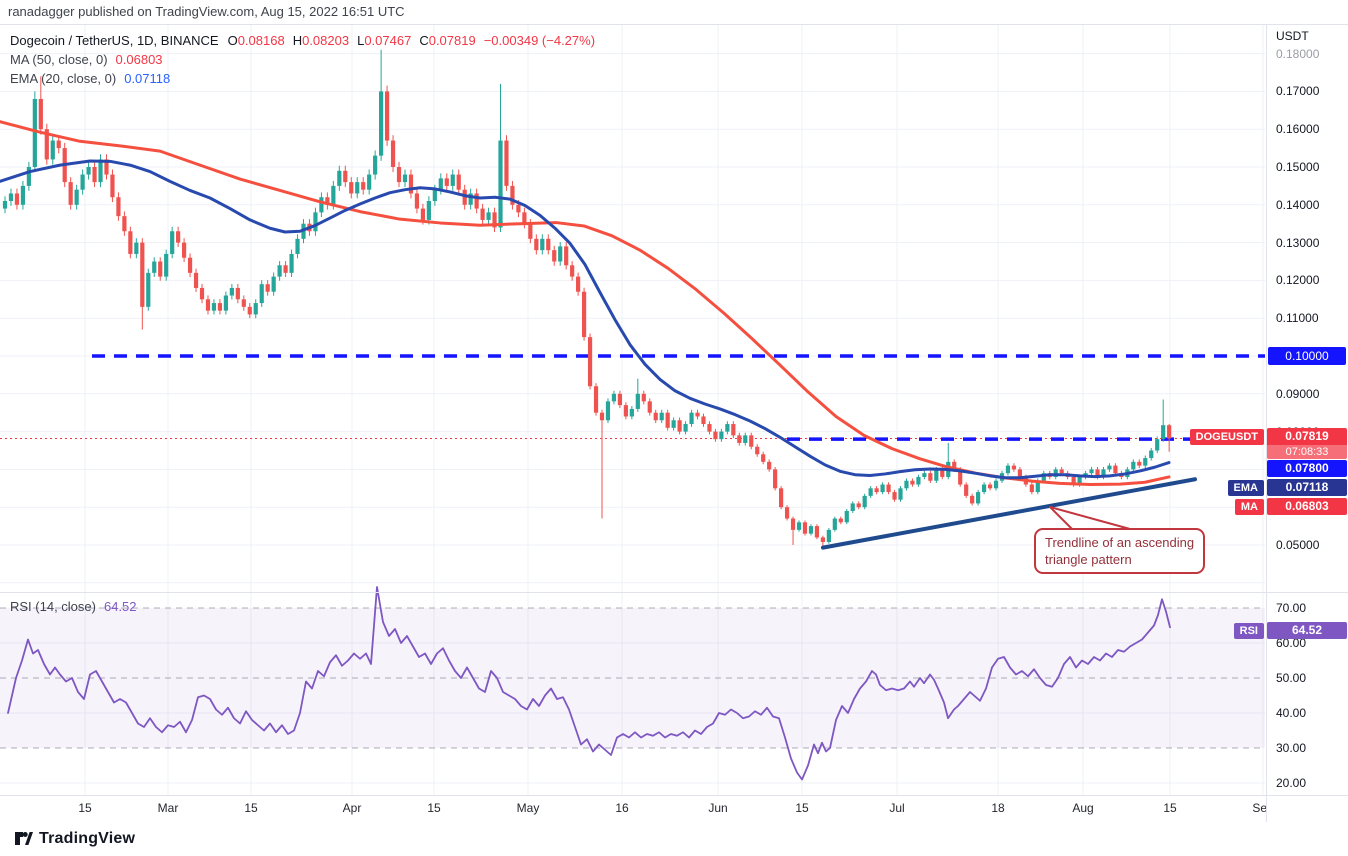 This screenshot has width=1348, height=856. I want to click on rsi-tick-label: 60.00, so click(1291, 643).